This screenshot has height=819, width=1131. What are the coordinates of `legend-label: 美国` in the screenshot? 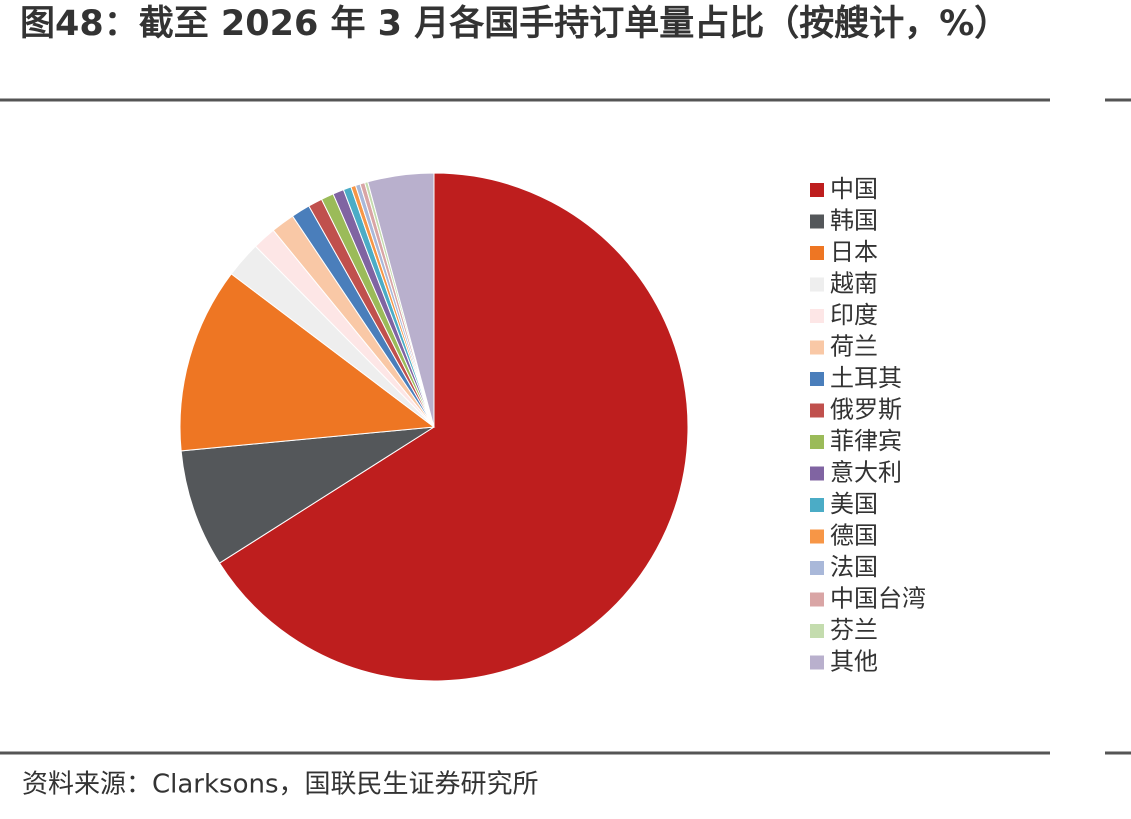 It's located at (854, 504).